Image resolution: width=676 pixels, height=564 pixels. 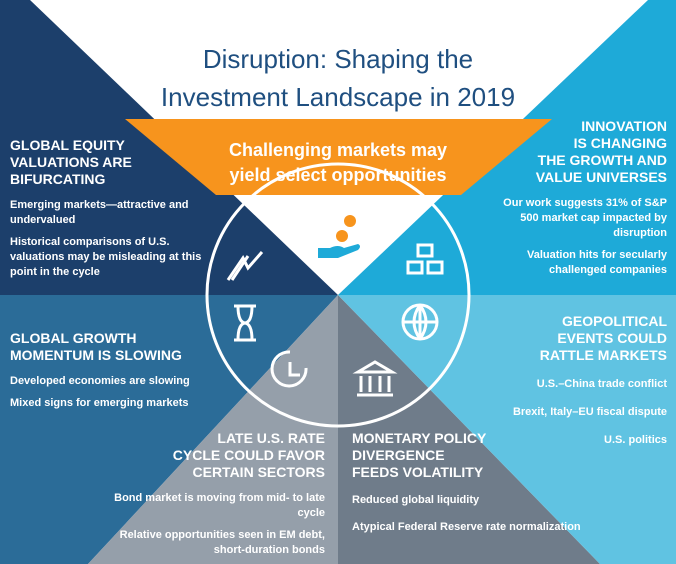 I want to click on section-heading: GEOPOLITICAL EVENTS COULD RATTLE MARKETS, so click(x=567, y=338).